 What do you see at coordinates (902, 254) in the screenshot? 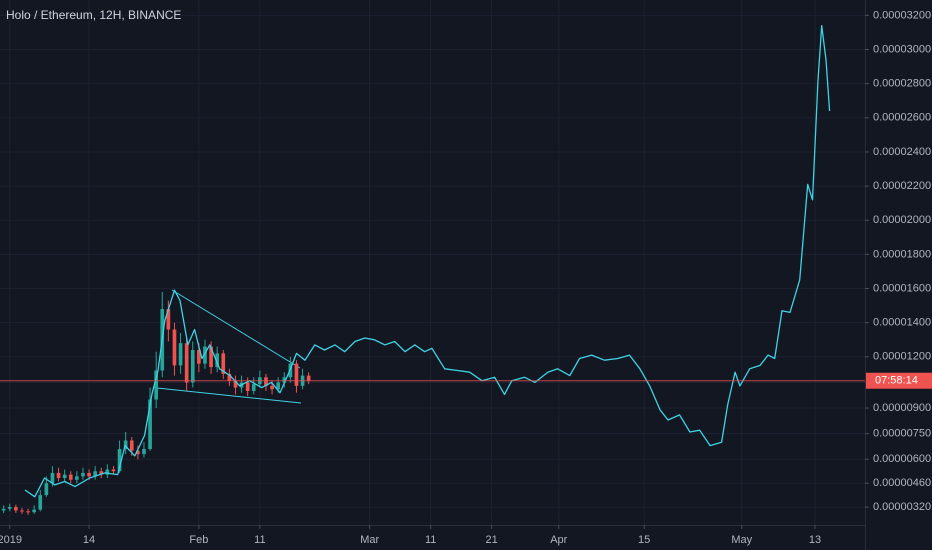
I see `y-tick-label: 0.00001800` at bounding box center [902, 254].